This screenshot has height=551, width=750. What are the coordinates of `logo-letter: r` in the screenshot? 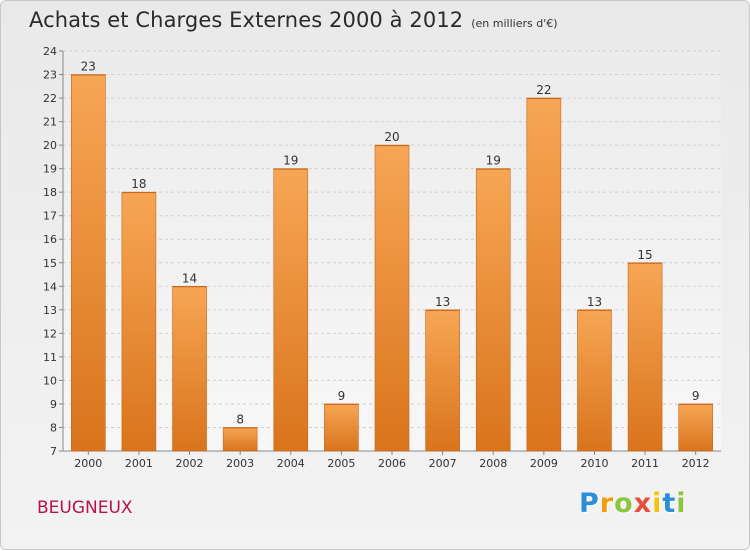 It's located at (607, 503).